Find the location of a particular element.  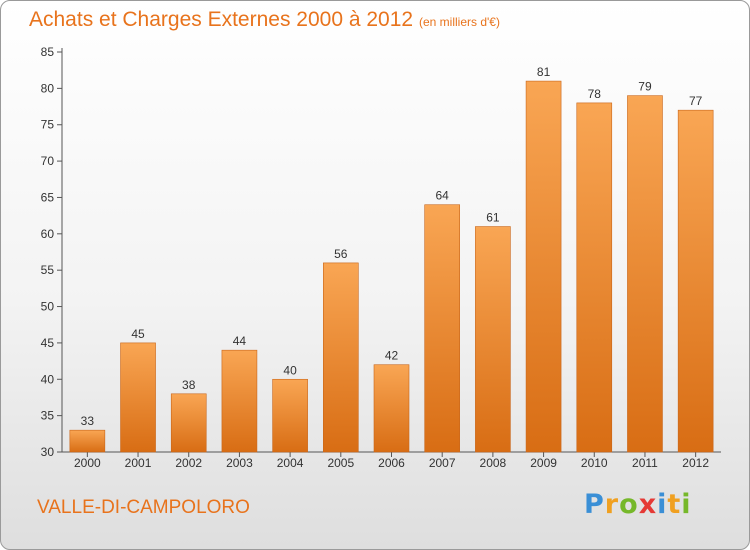

x-tick-label: 2009 is located at coordinates (543, 463).